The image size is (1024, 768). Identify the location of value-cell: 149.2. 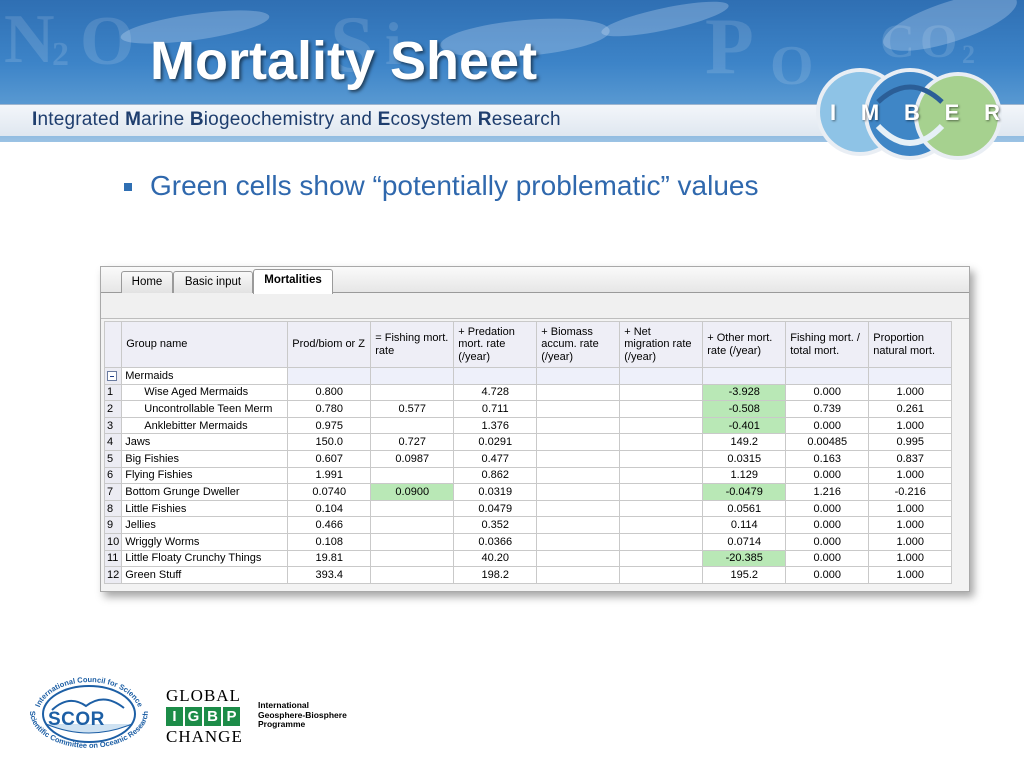
(744, 442).